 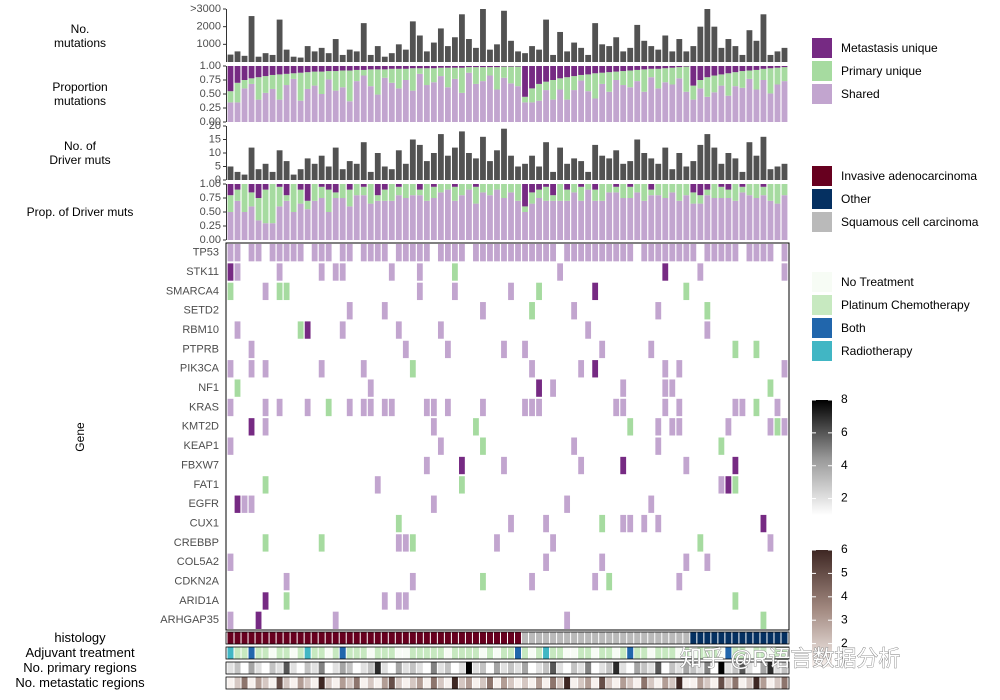 I want to click on gene-label: PTPRB, so click(x=200, y=349).